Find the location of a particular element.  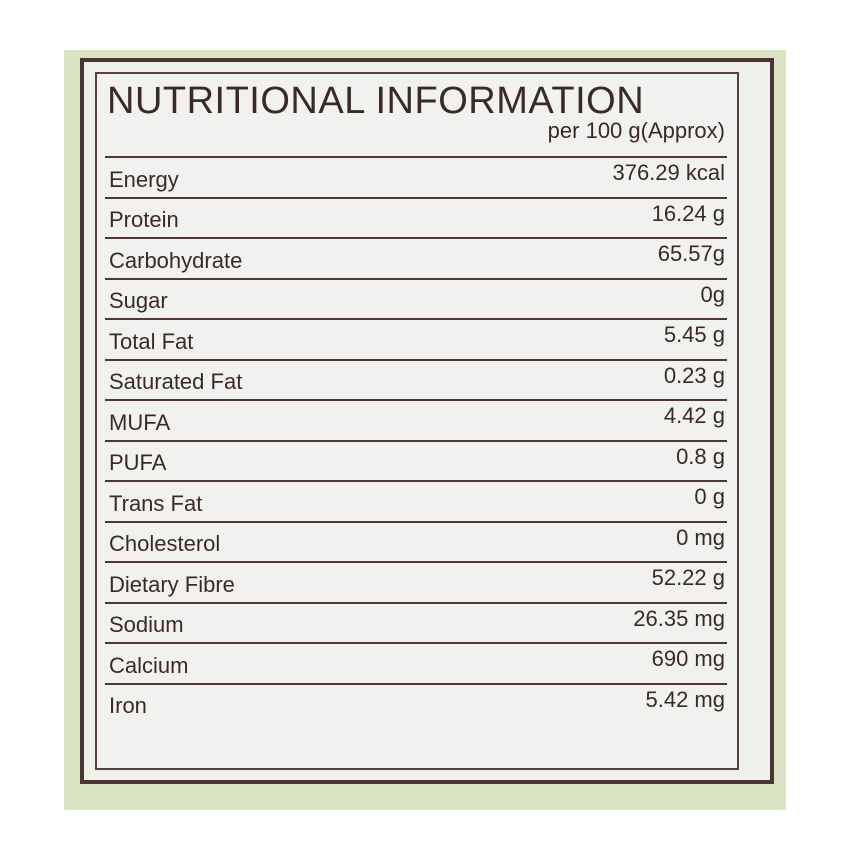

nutrient-row: Carbohydrate 65.57g is located at coordinates (416, 257).